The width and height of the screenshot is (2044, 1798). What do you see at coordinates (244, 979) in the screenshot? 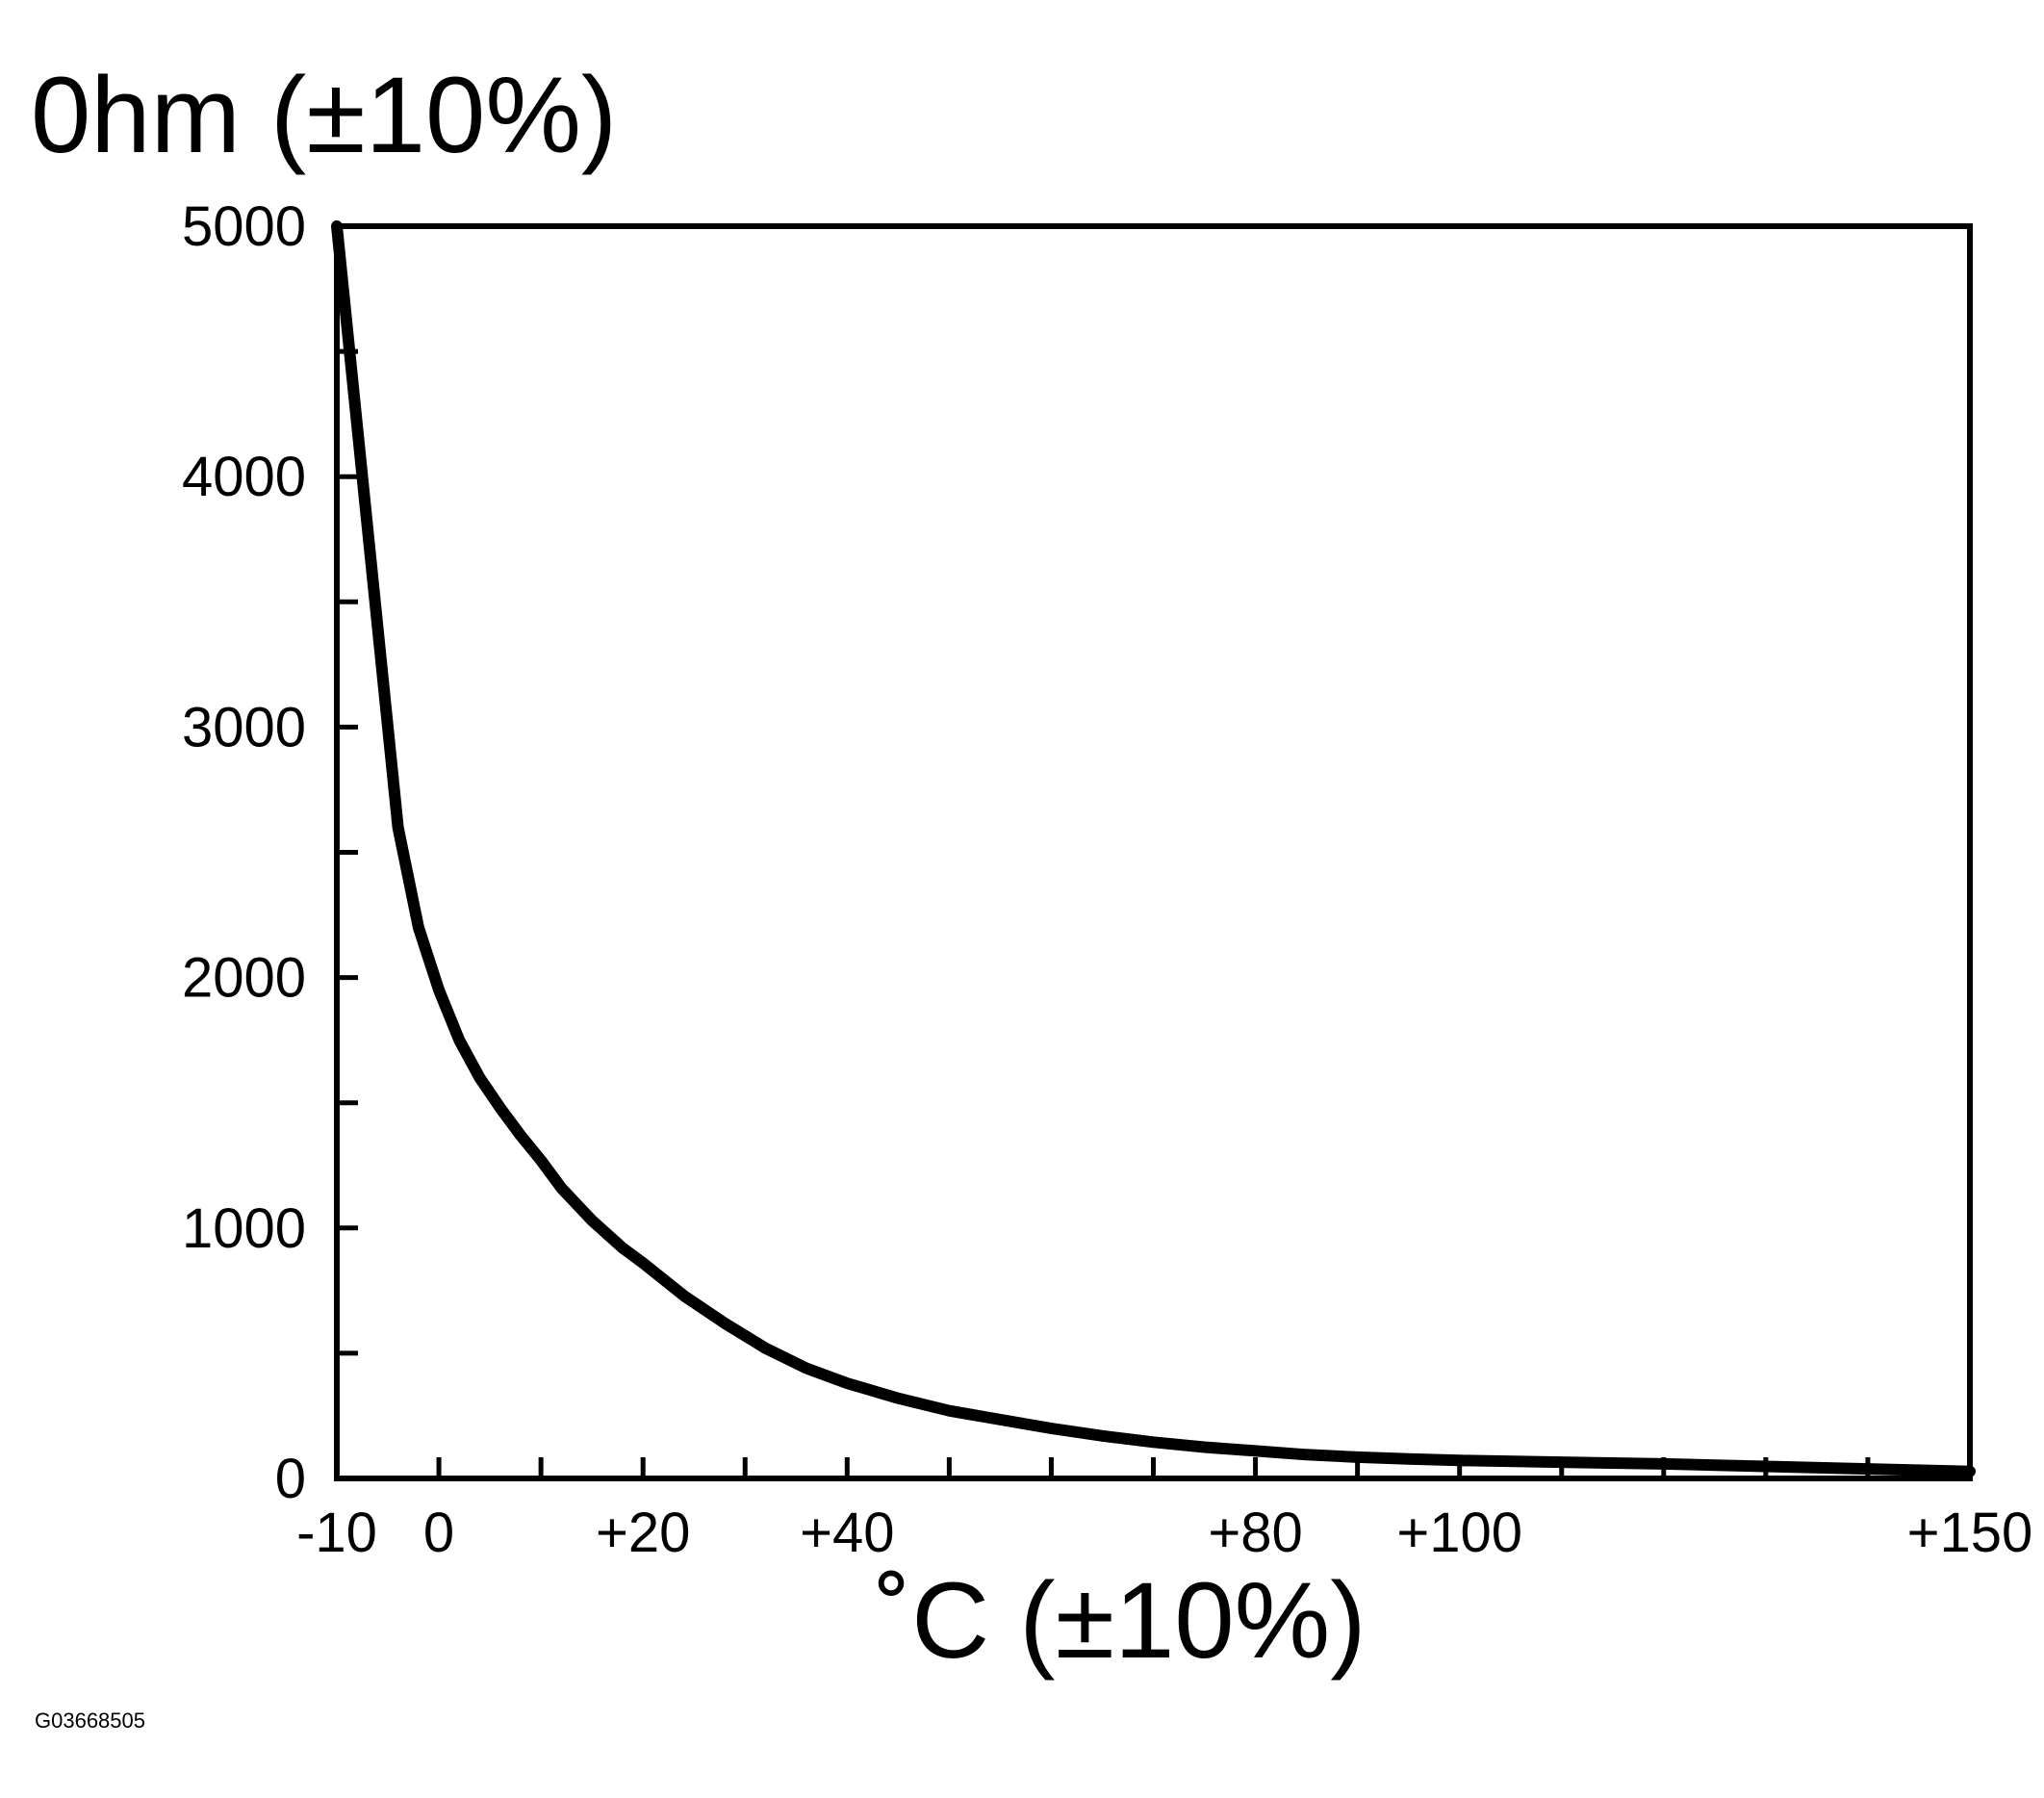
I see `y-tick-label: 2000` at bounding box center [244, 979].